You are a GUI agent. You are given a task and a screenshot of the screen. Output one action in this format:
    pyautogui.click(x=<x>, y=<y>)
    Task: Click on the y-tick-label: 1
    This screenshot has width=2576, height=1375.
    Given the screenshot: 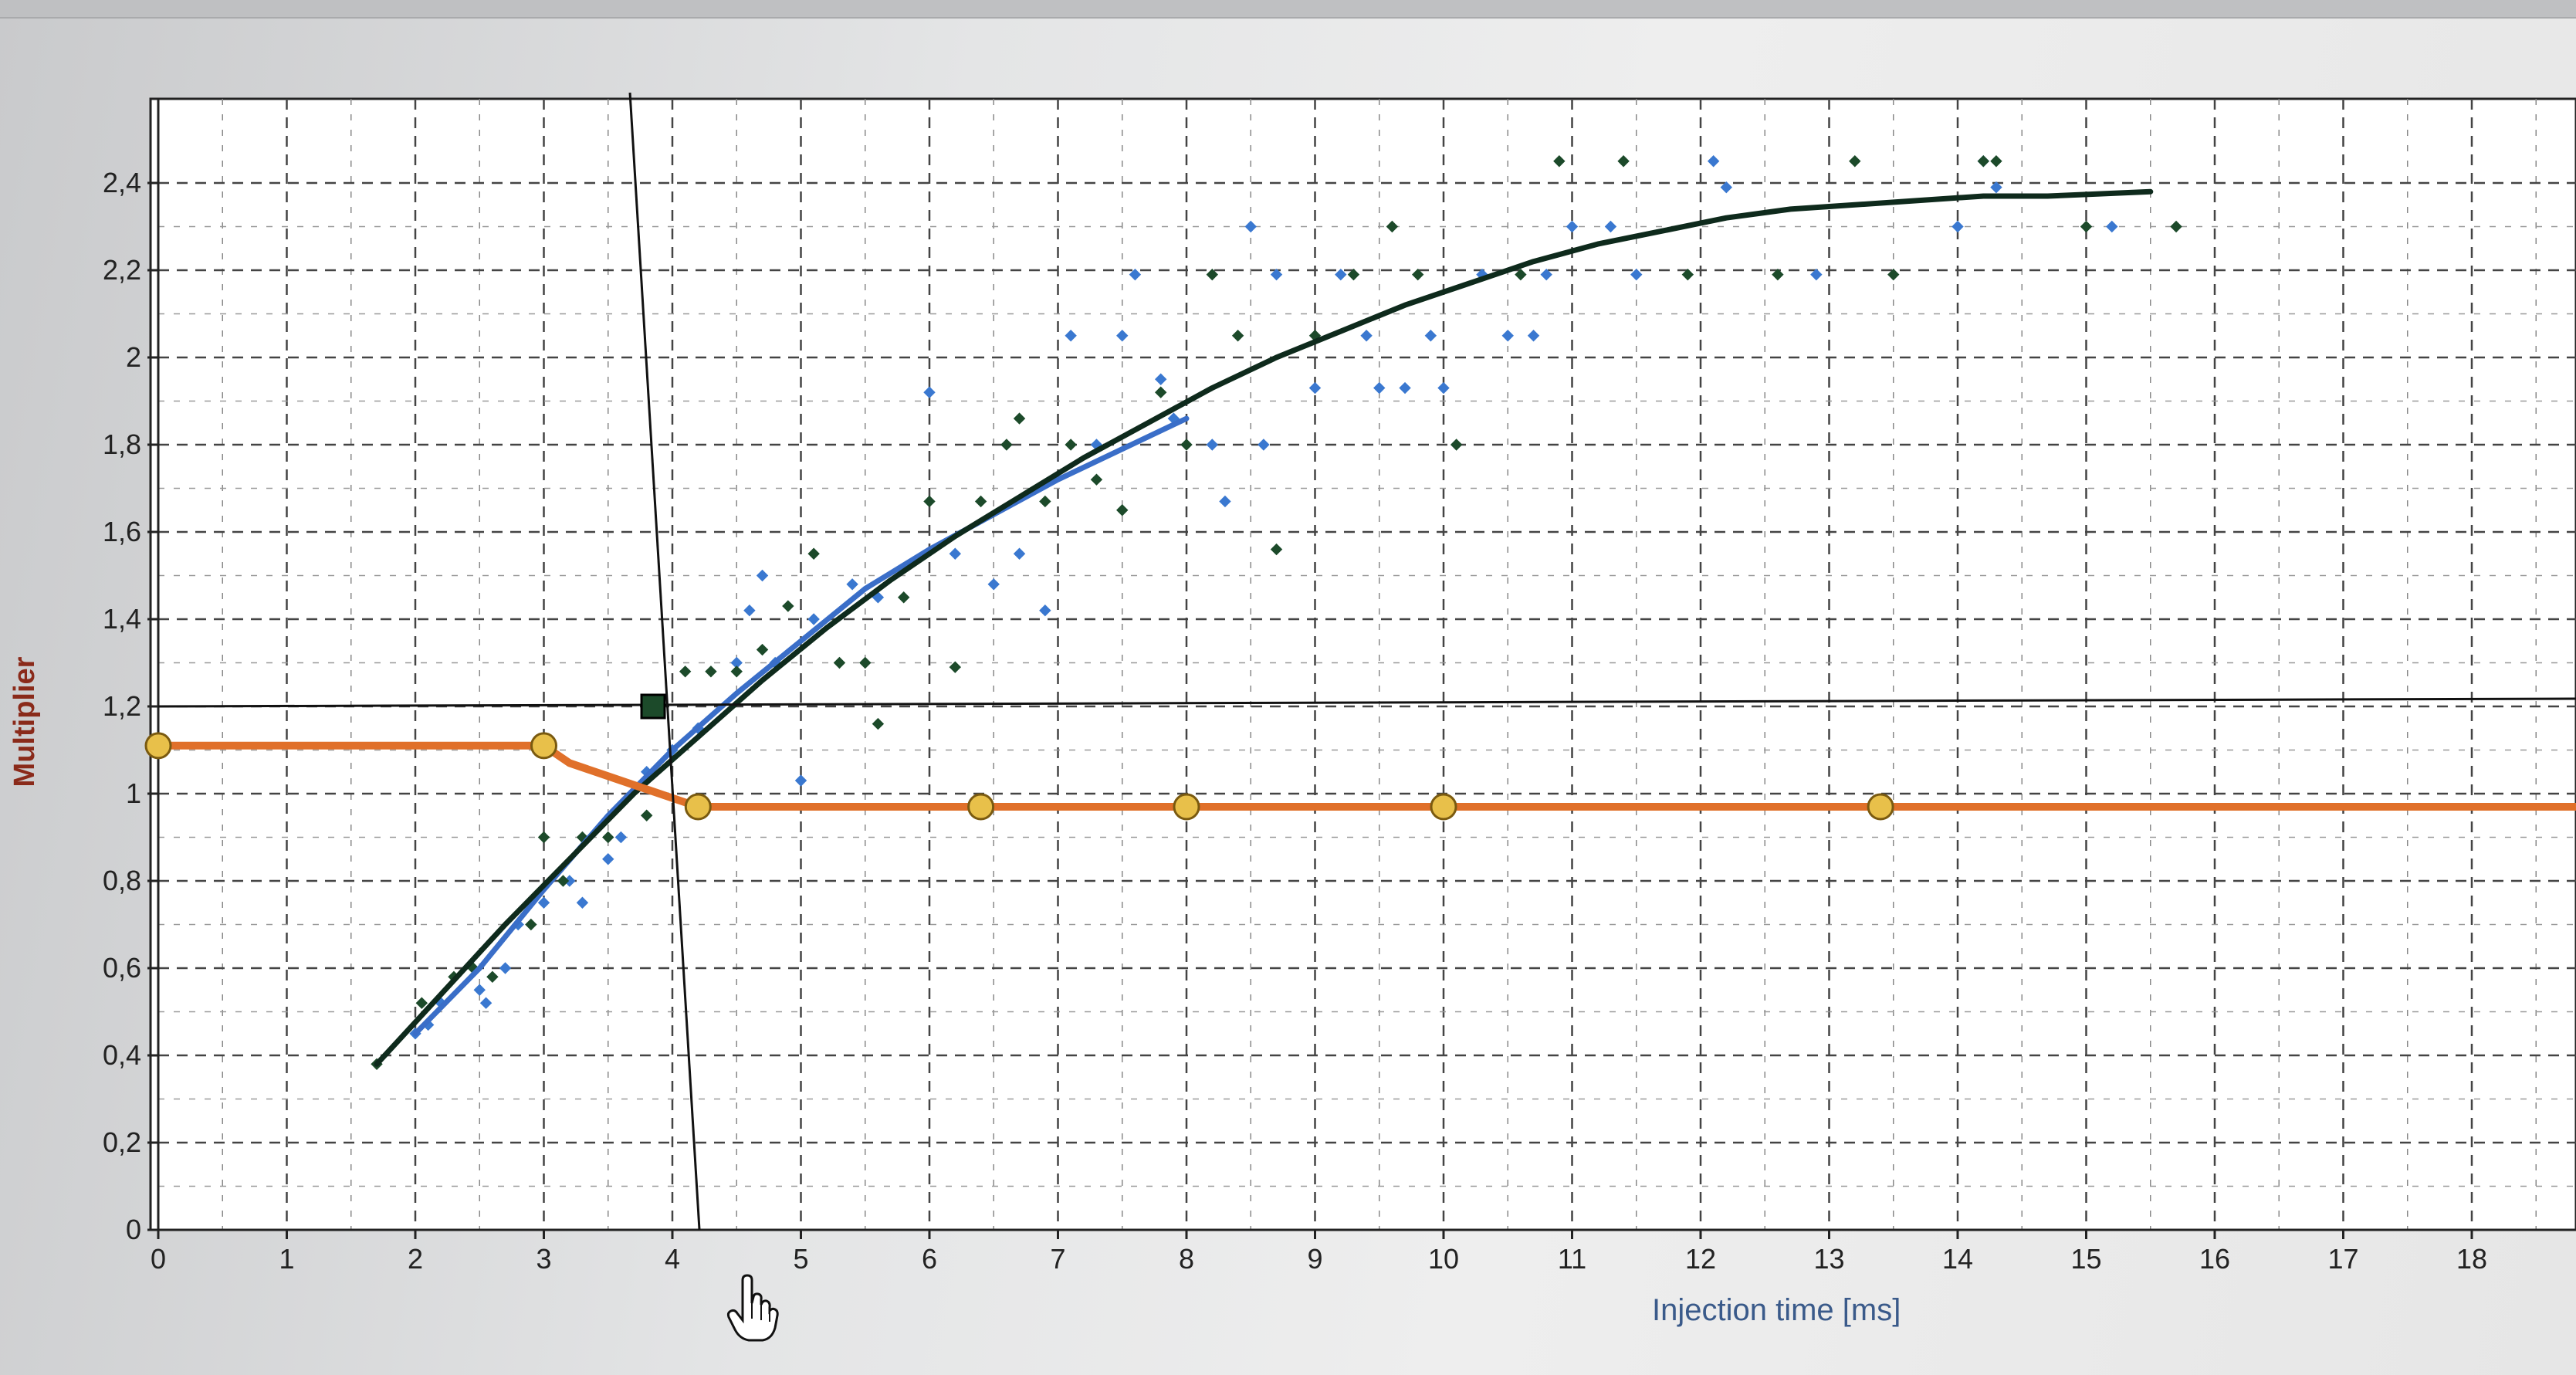 What is the action you would take?
    pyautogui.click(x=133, y=793)
    